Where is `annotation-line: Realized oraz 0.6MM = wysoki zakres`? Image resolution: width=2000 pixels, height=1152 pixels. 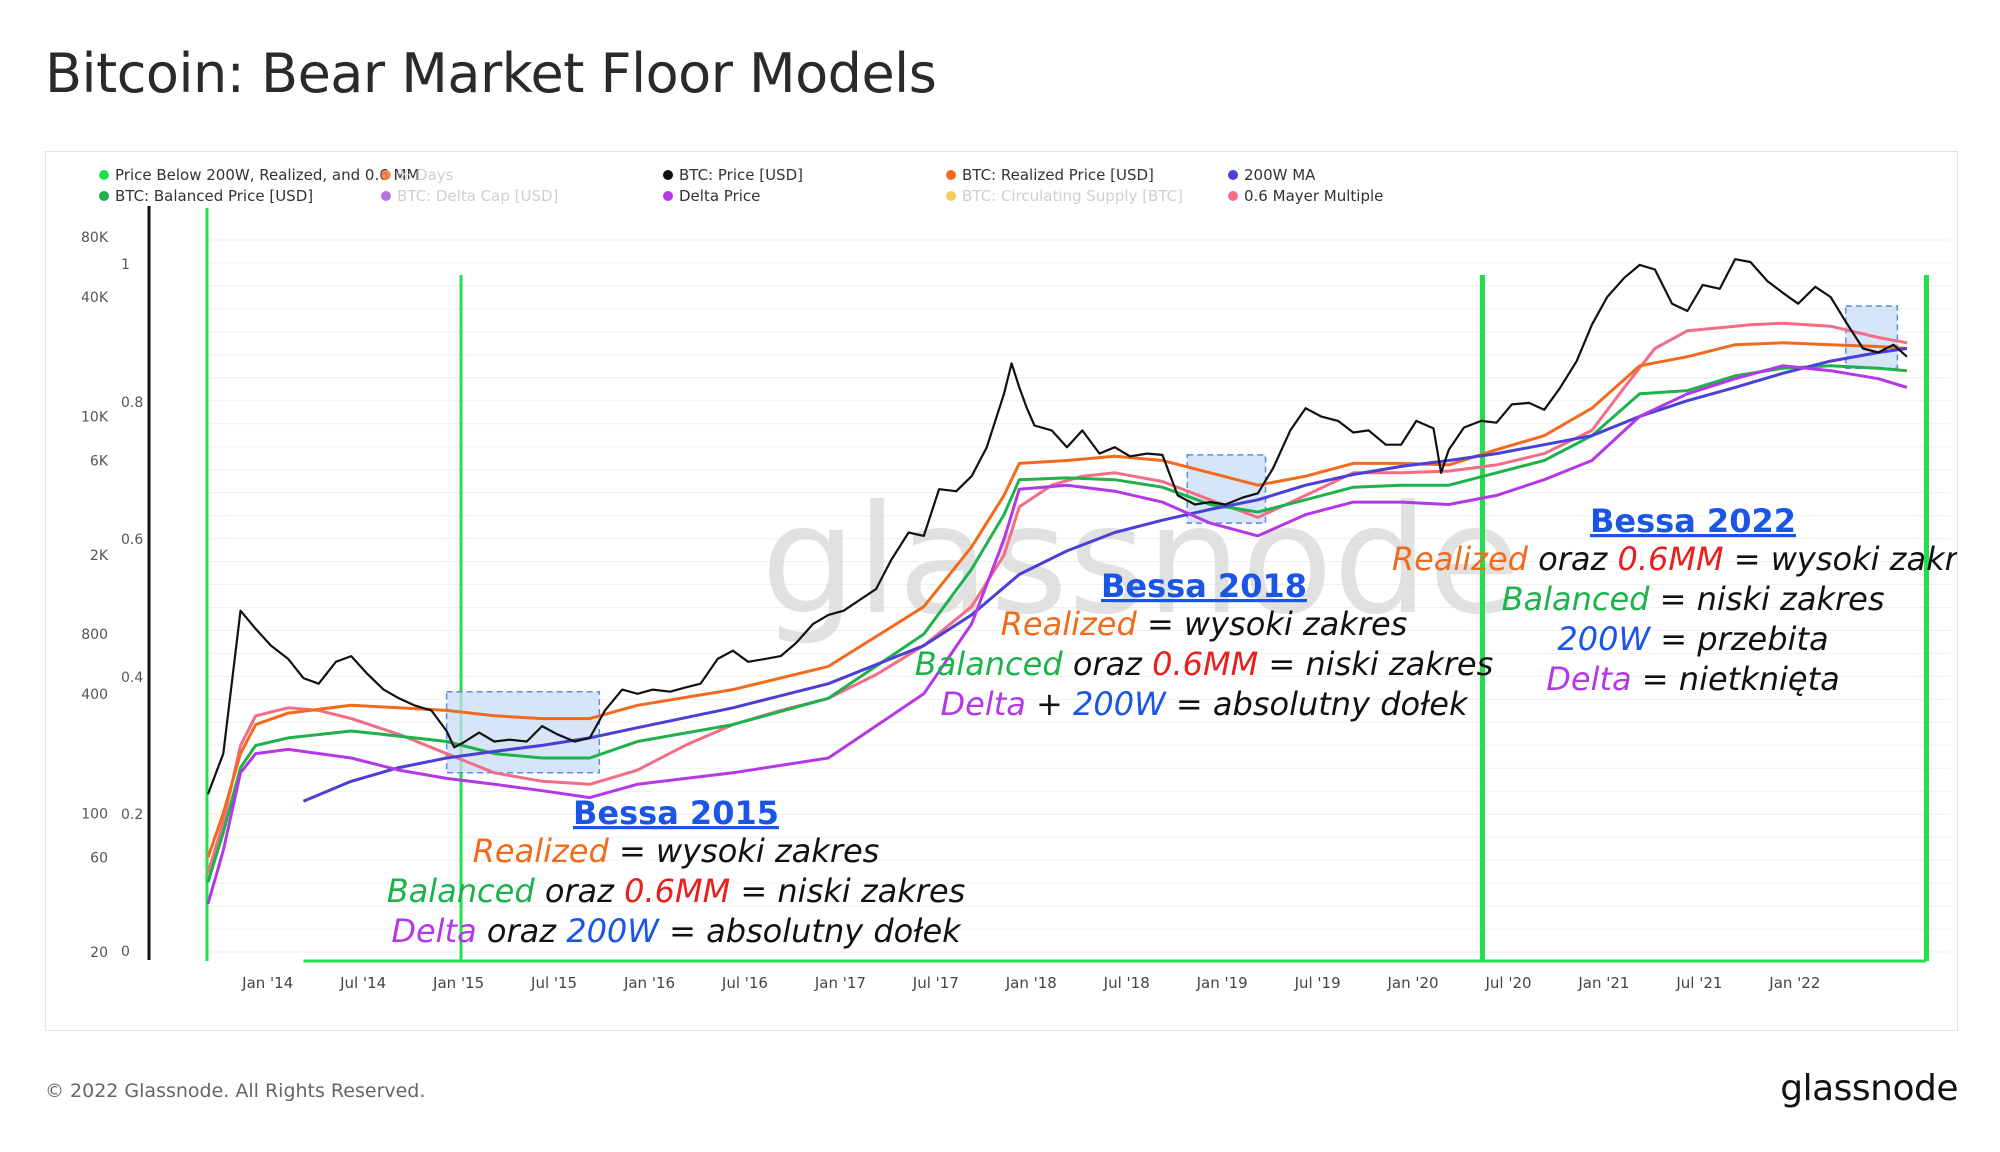 annotation-line: Realized oraz 0.6MM = wysoki zakres is located at coordinates (1674, 559).